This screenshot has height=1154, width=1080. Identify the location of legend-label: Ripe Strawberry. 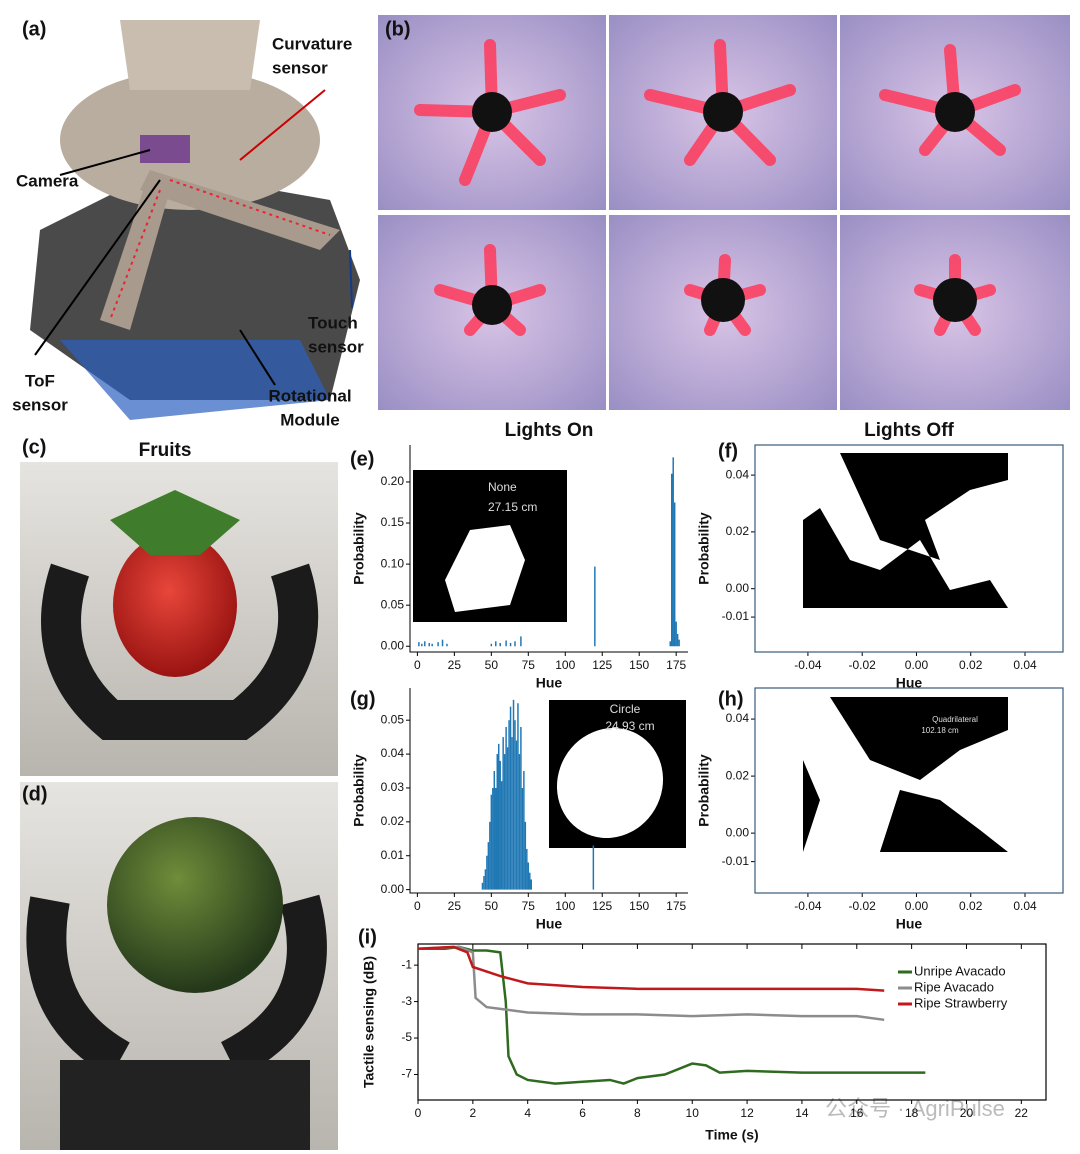
(961, 1002).